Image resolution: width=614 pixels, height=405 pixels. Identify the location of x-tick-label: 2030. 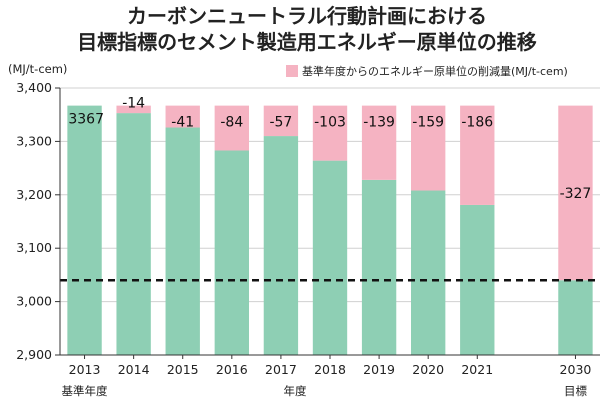
(576, 369).